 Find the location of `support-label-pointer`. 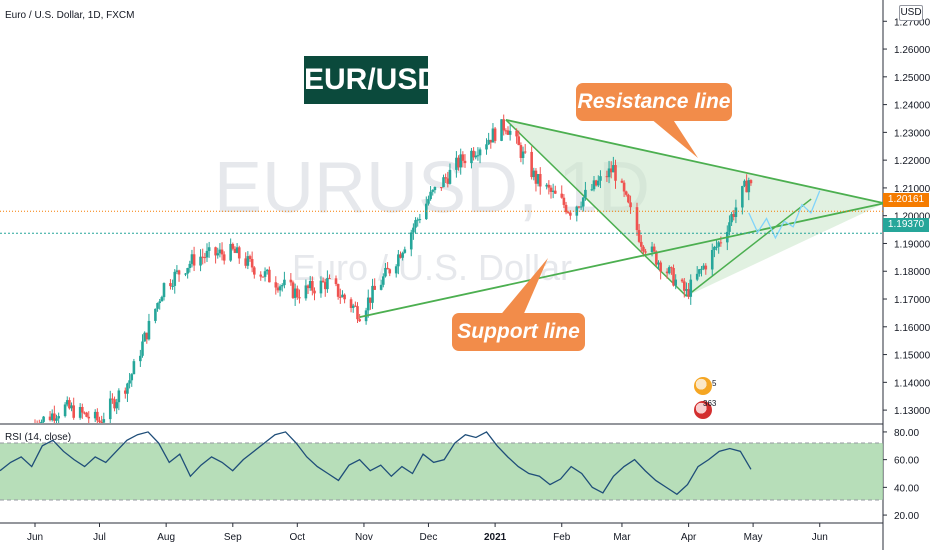

support-label-pointer is located at coordinates (523, 288).